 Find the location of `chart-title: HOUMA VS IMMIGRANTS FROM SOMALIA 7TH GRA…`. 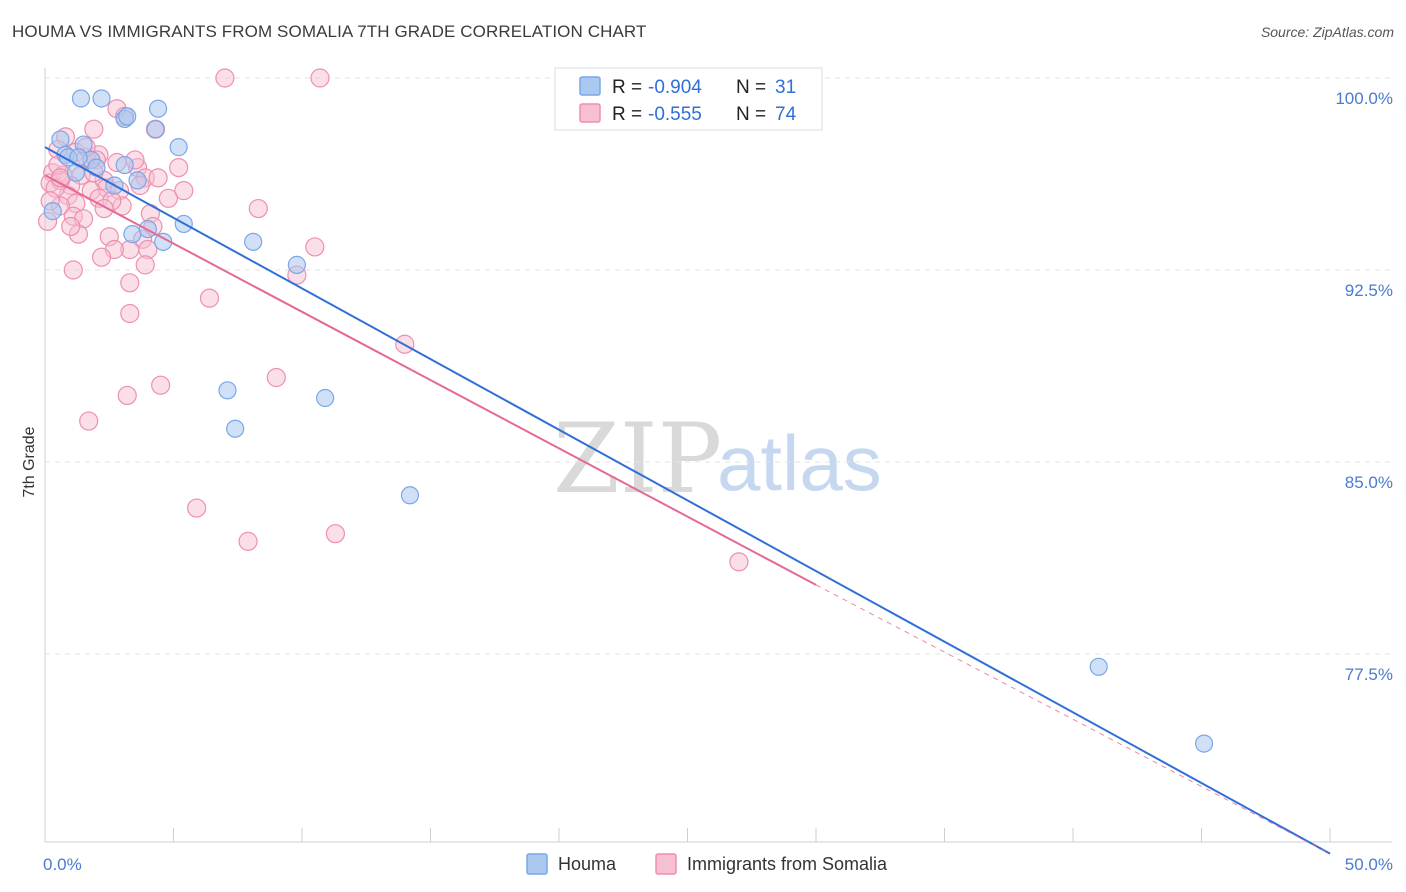

chart-title: HOUMA VS IMMIGRANTS FROM SOMALIA 7TH GRA… is located at coordinates (329, 31).